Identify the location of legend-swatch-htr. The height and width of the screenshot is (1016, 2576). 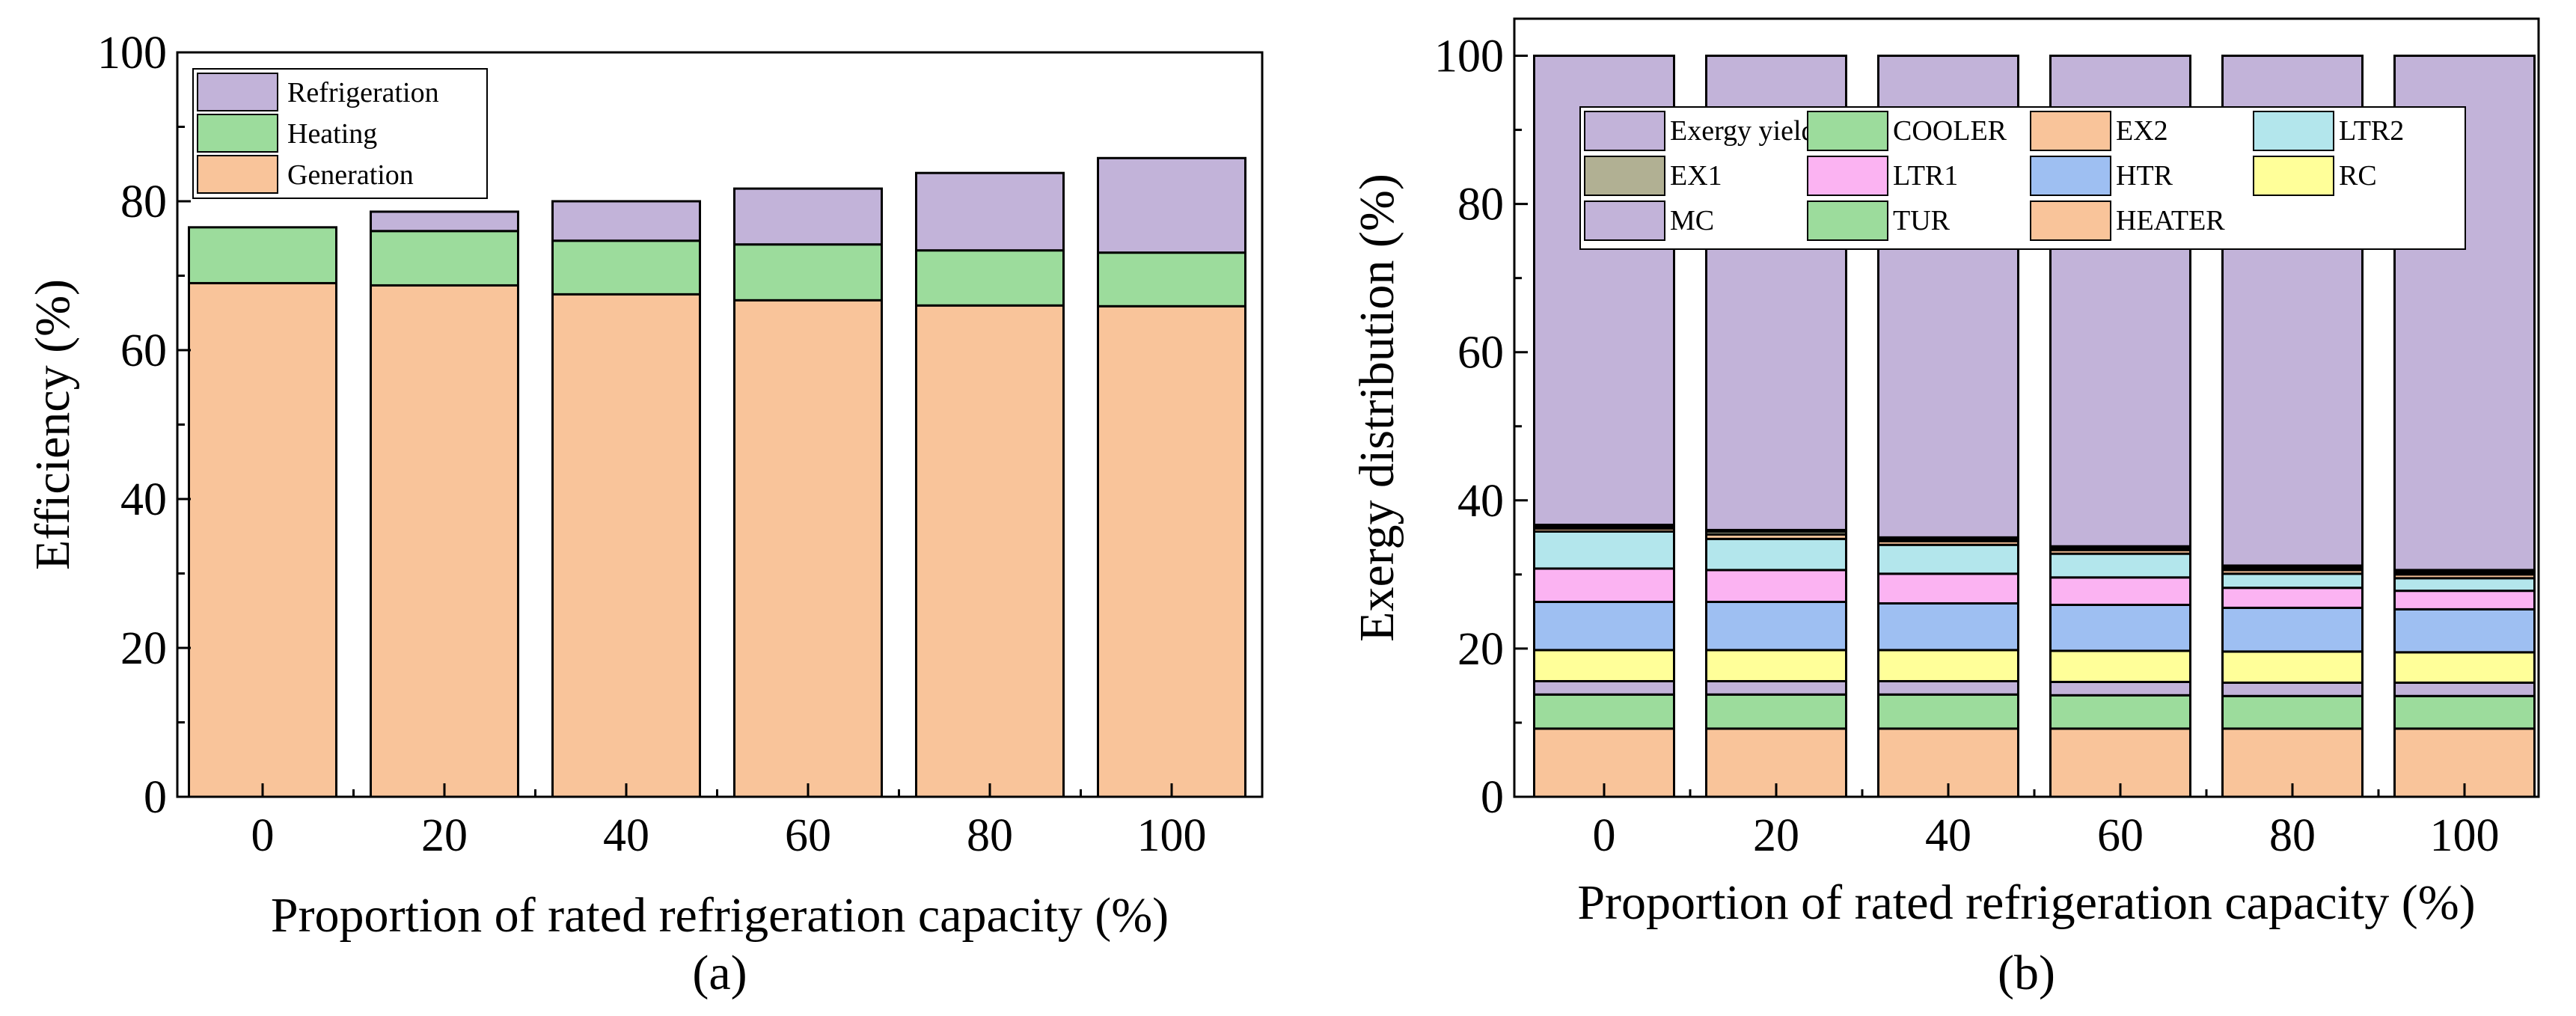
(2070, 176).